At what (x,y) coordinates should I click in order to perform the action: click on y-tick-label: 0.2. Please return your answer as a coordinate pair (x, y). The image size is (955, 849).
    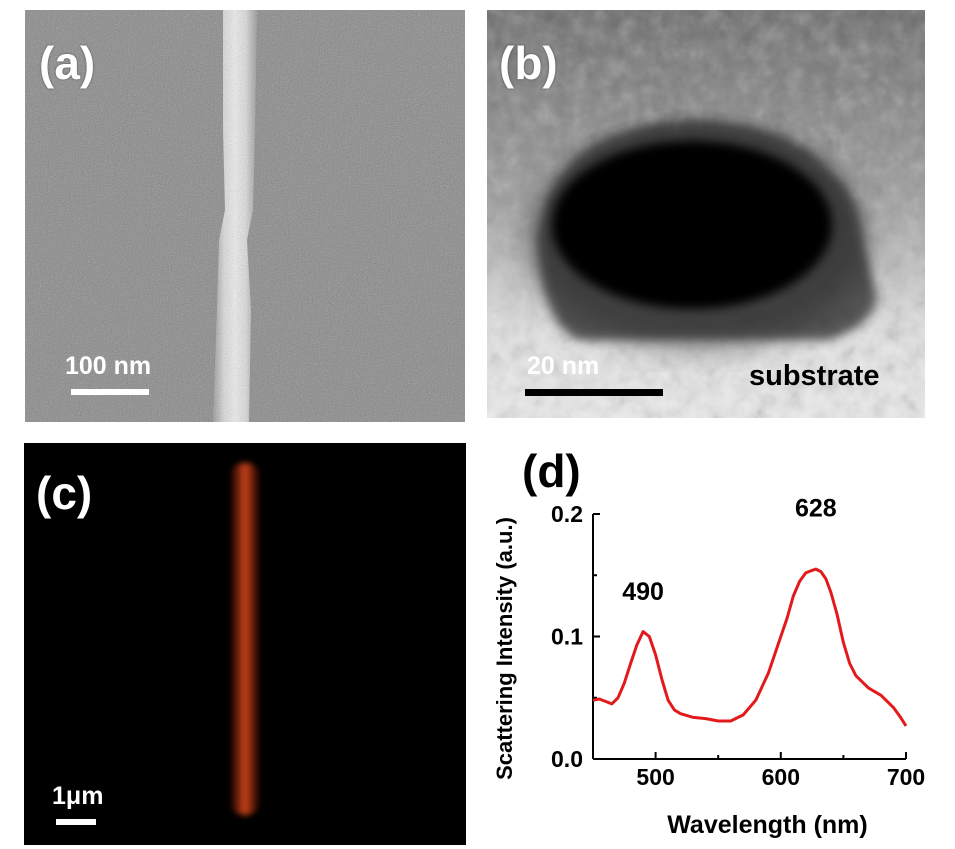
    Looking at the image, I should click on (567, 514).